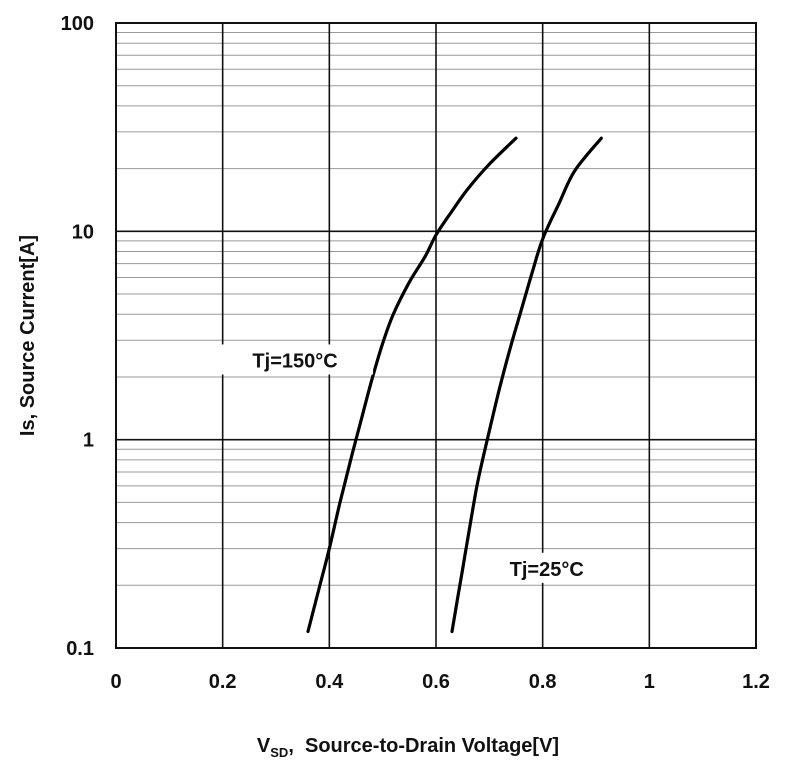 This screenshot has width=785, height=770. I want to click on y-tick-label: 10, so click(83, 232).